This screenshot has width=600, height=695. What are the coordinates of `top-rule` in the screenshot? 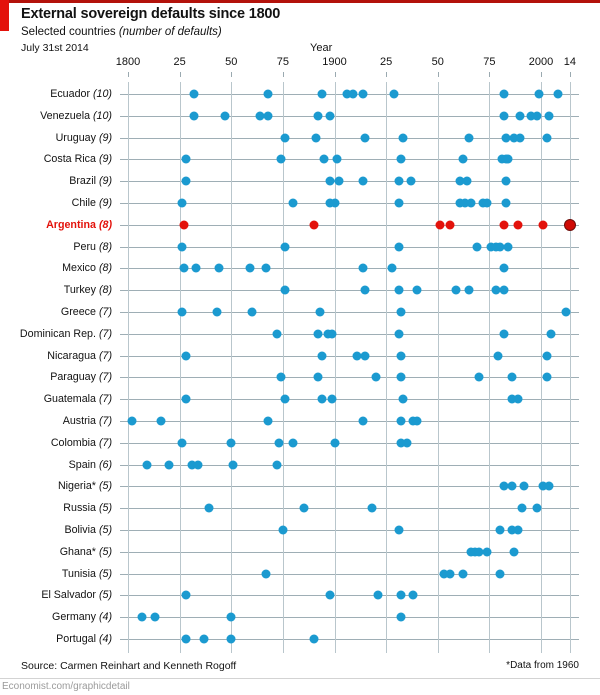 It's located at (300, 1).